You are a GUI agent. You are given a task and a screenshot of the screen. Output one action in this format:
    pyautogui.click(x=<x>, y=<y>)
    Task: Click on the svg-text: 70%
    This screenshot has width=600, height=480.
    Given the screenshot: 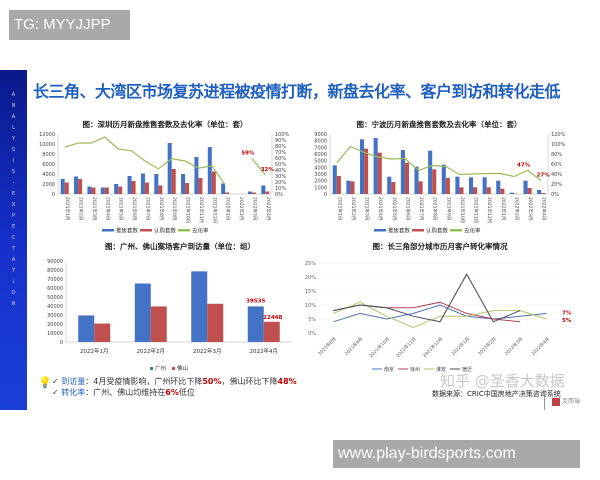 What is the action you would take?
    pyautogui.click(x=280, y=153)
    